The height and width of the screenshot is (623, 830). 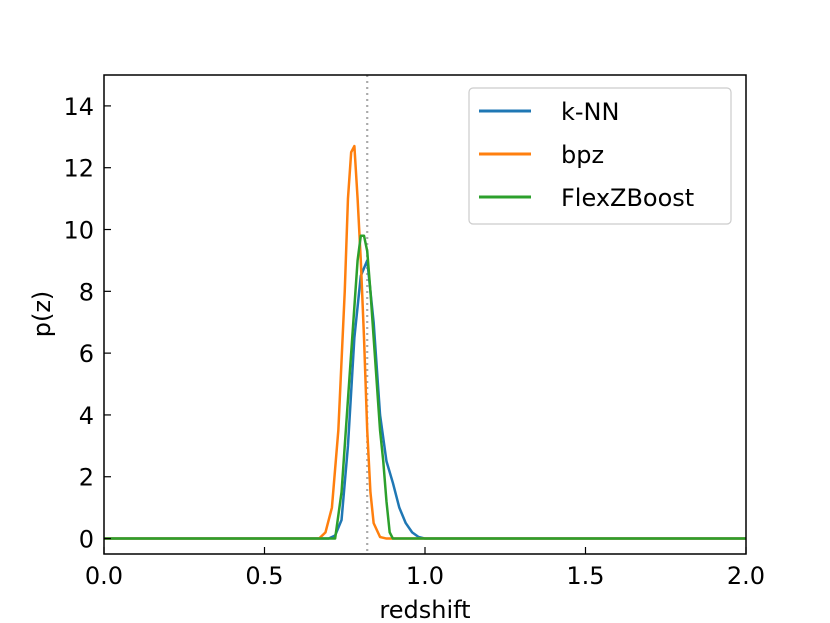 What do you see at coordinates (78, 231) in the screenshot?
I see `y-tick-label: 10` at bounding box center [78, 231].